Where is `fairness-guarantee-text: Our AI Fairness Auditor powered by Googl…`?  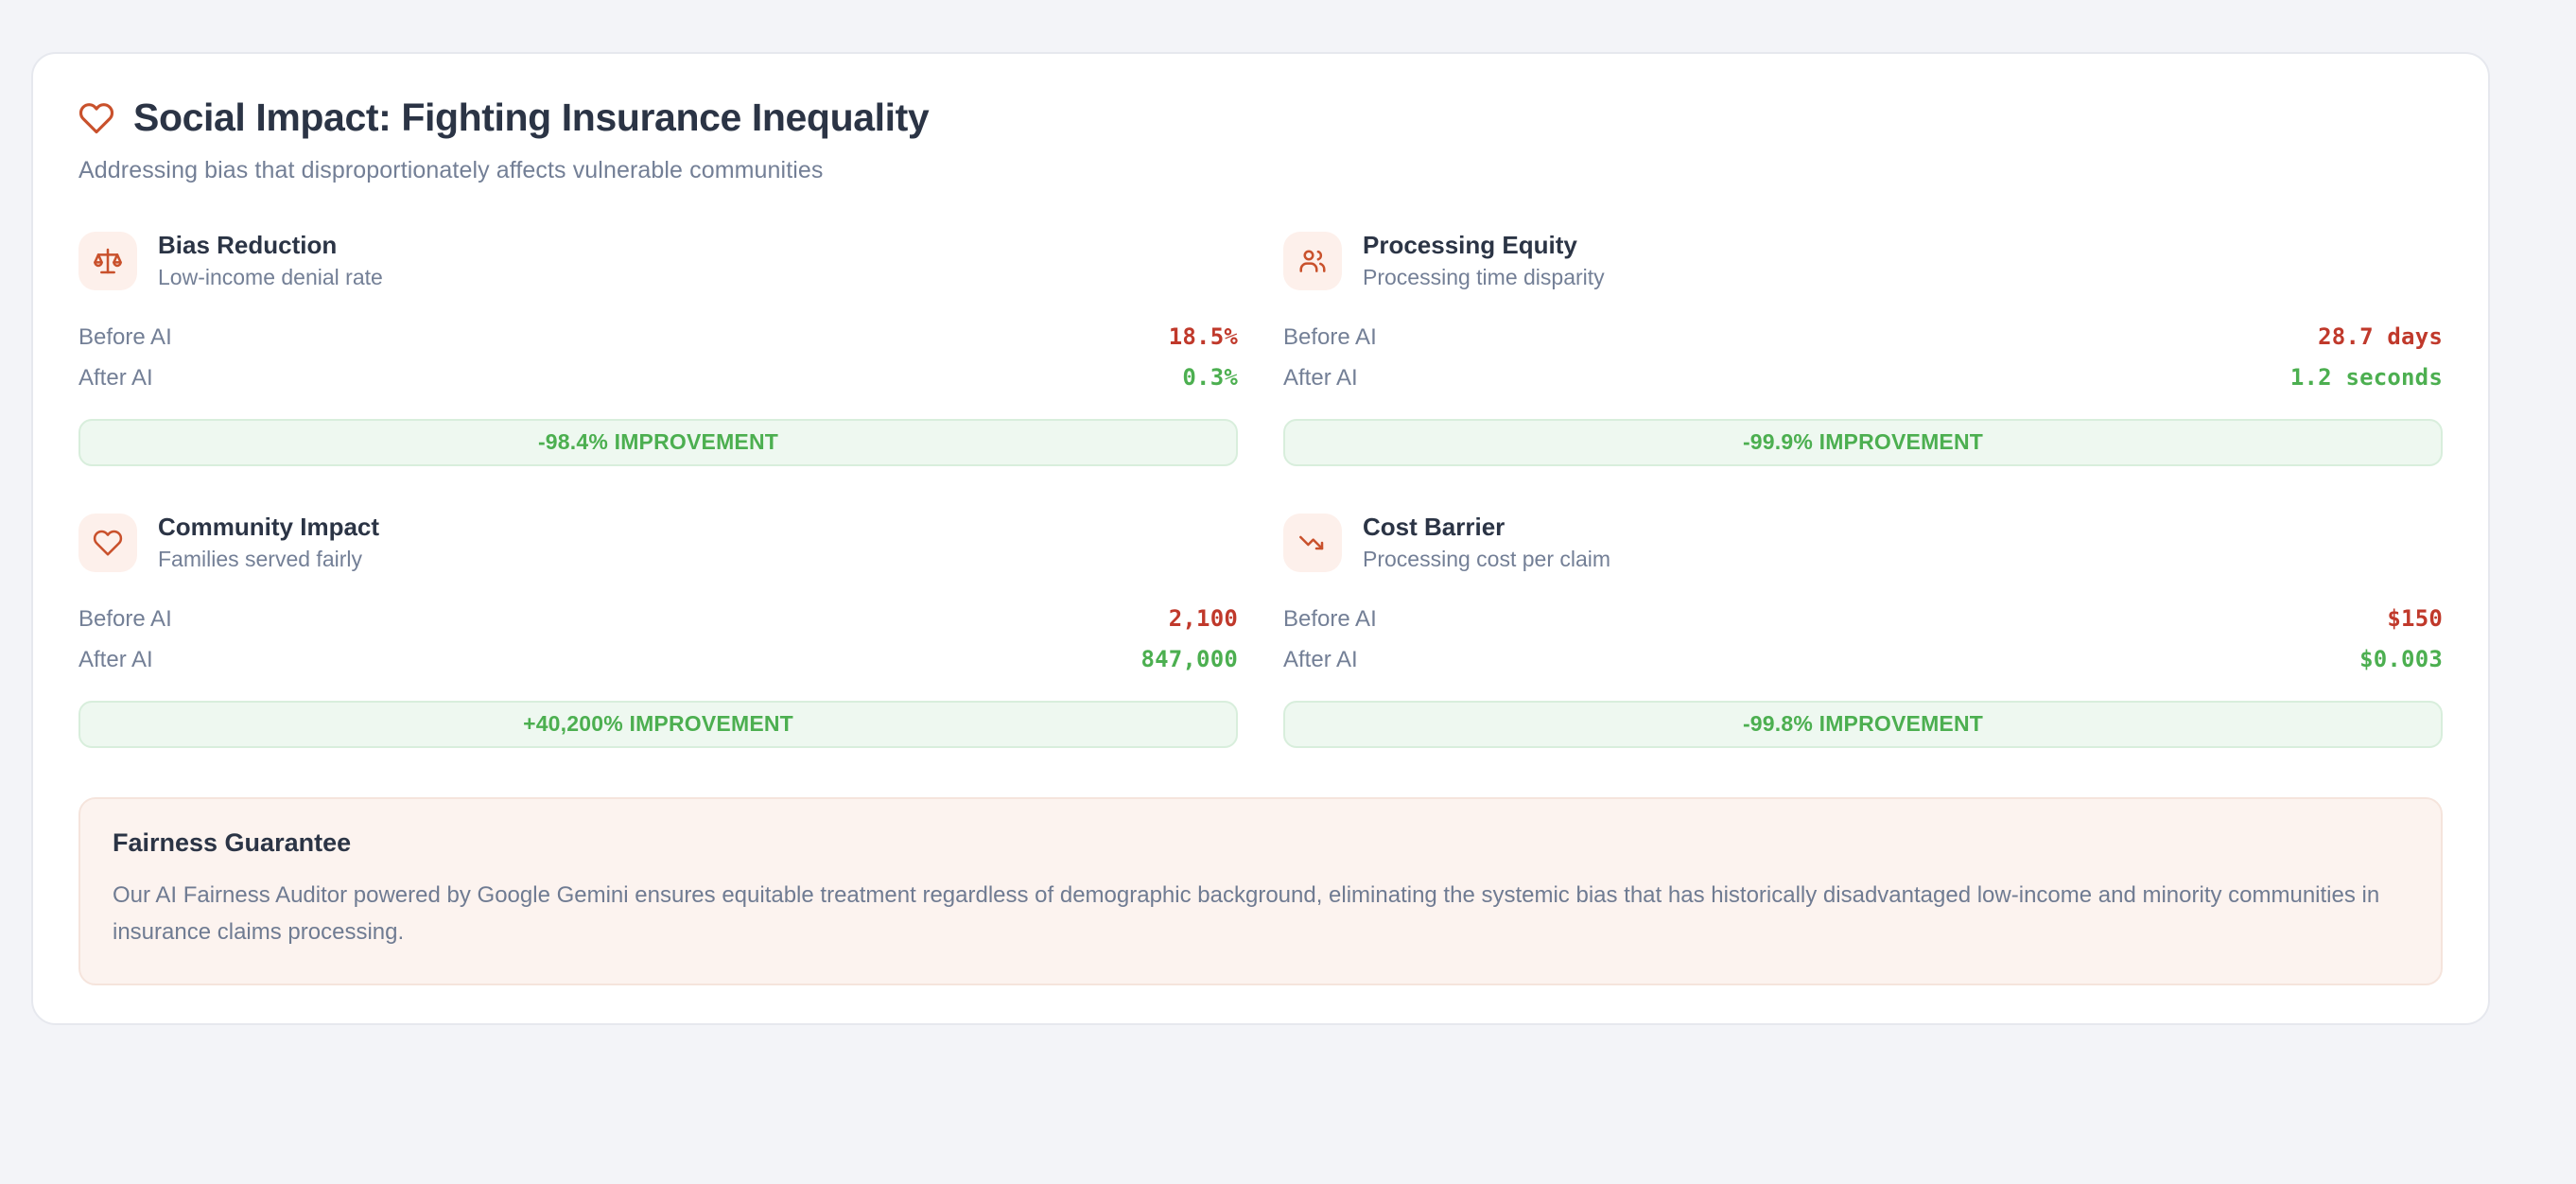
fairness-guarantee-text: Our AI Fairness Auditor powered by Googl… is located at coordinates (1246, 914).